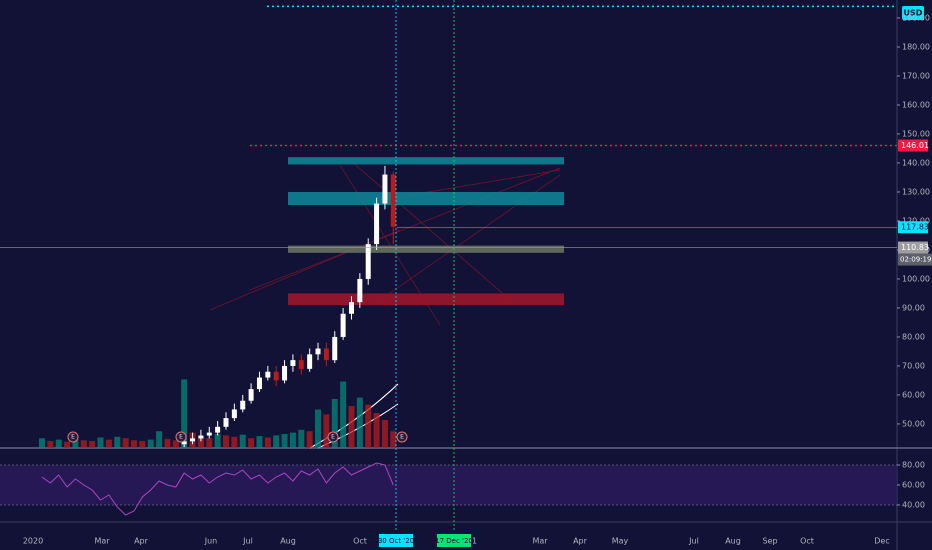  What do you see at coordinates (769, 541) in the screenshot?
I see `x-tick-label: Sep` at bounding box center [769, 541].